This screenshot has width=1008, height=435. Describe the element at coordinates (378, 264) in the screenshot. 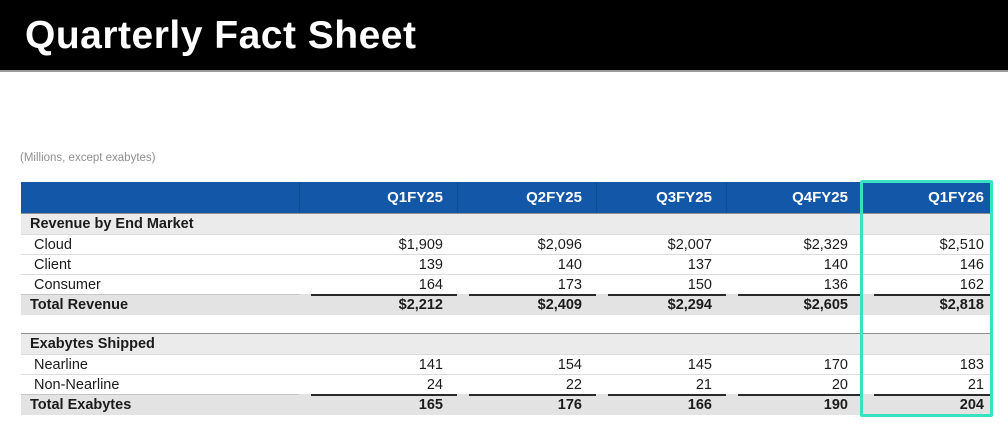

I see `client-value-q1fy25: 139` at that location.